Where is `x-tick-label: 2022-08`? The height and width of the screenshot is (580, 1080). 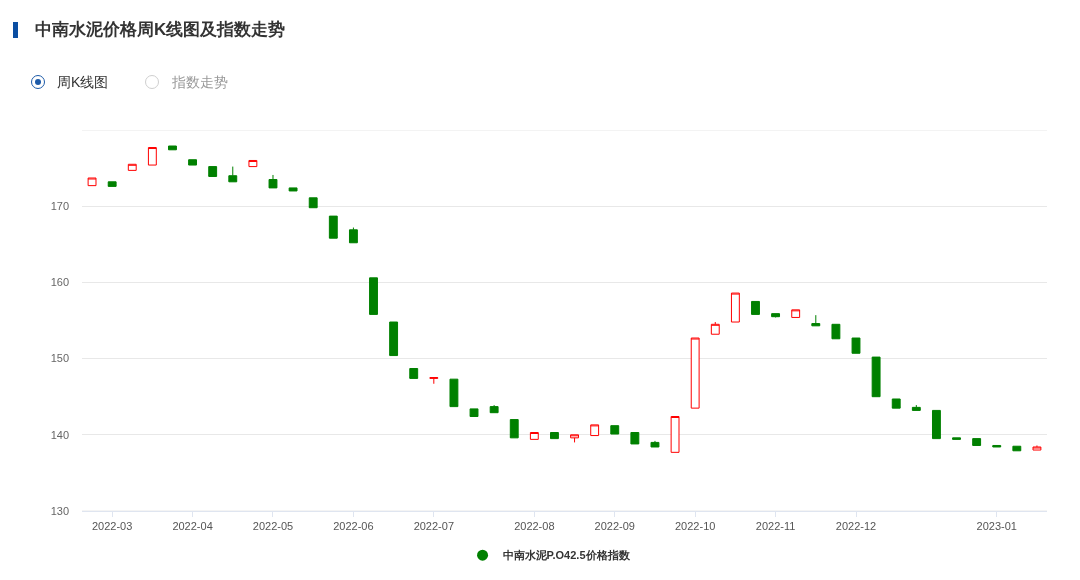 x-tick-label: 2022-08 is located at coordinates (534, 526).